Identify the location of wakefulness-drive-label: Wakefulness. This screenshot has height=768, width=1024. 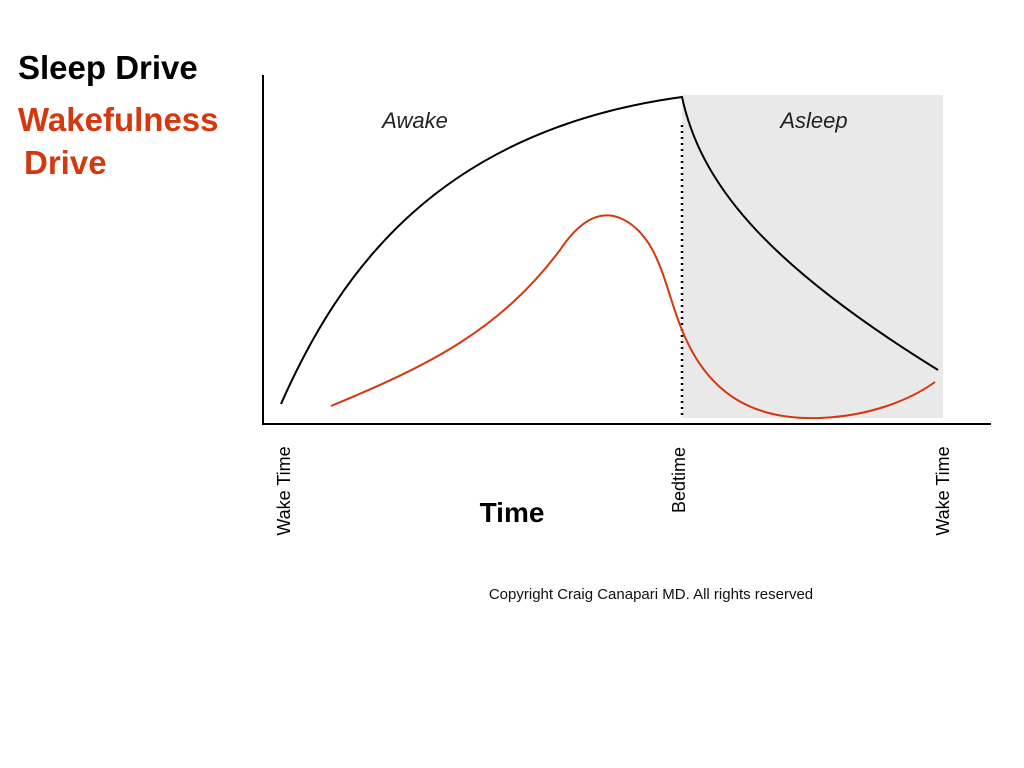
(118, 119).